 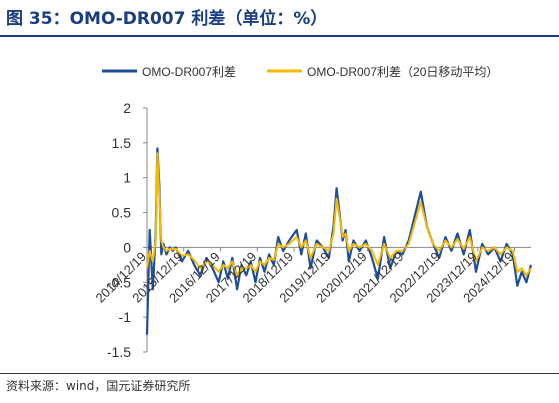 I want to click on legend-label-daily: OMO-DR007利差, so click(x=189, y=72).